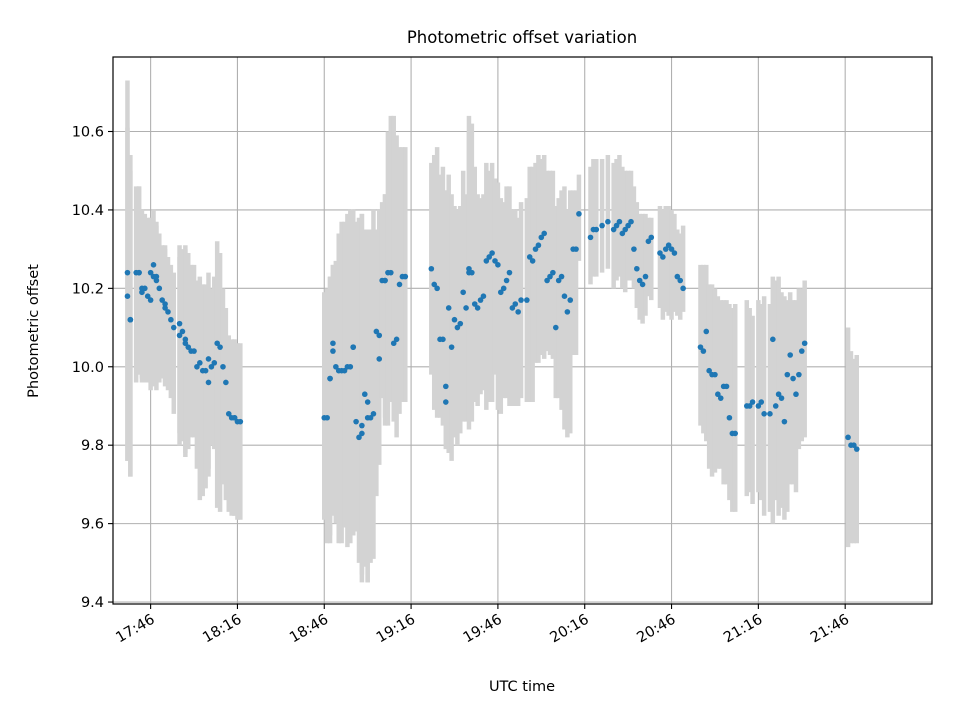 Image resolution: width=960 pixels, height=724 pixels. I want to click on y-axis-label: Photometric offset, so click(34, 331).